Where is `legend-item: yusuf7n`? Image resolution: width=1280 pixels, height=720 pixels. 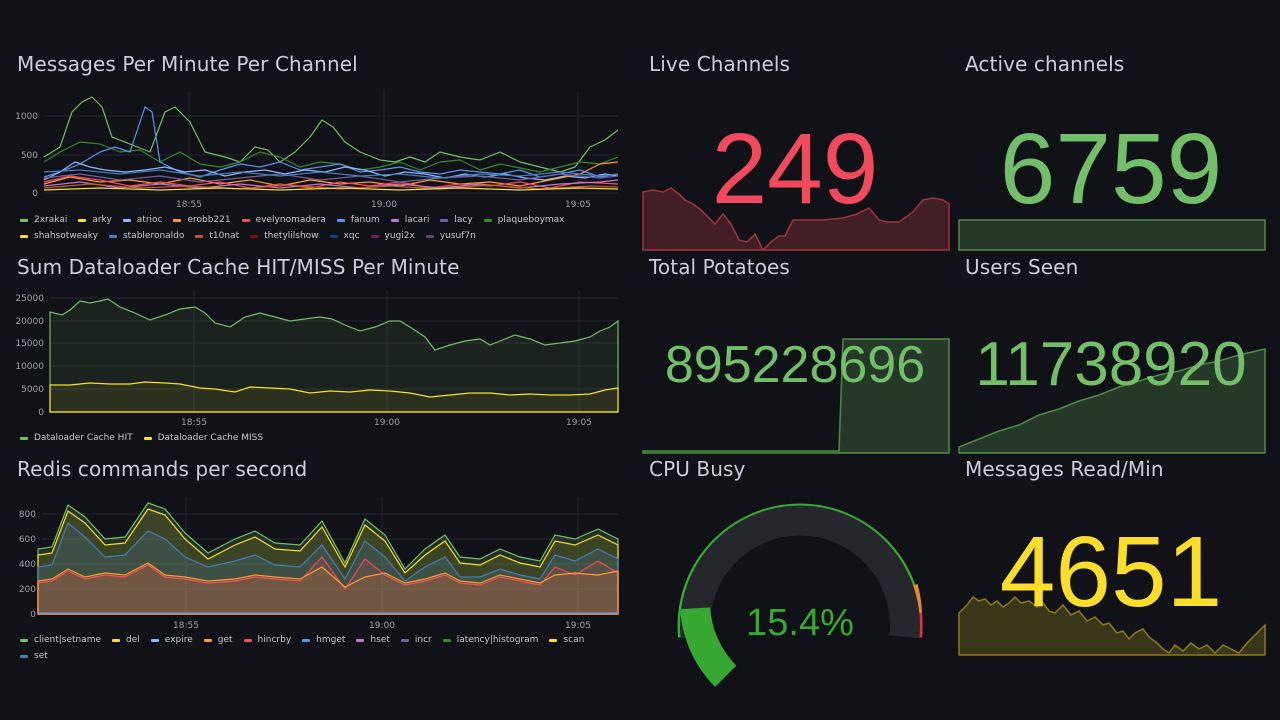
legend-item: yusuf7n is located at coordinates (450, 236).